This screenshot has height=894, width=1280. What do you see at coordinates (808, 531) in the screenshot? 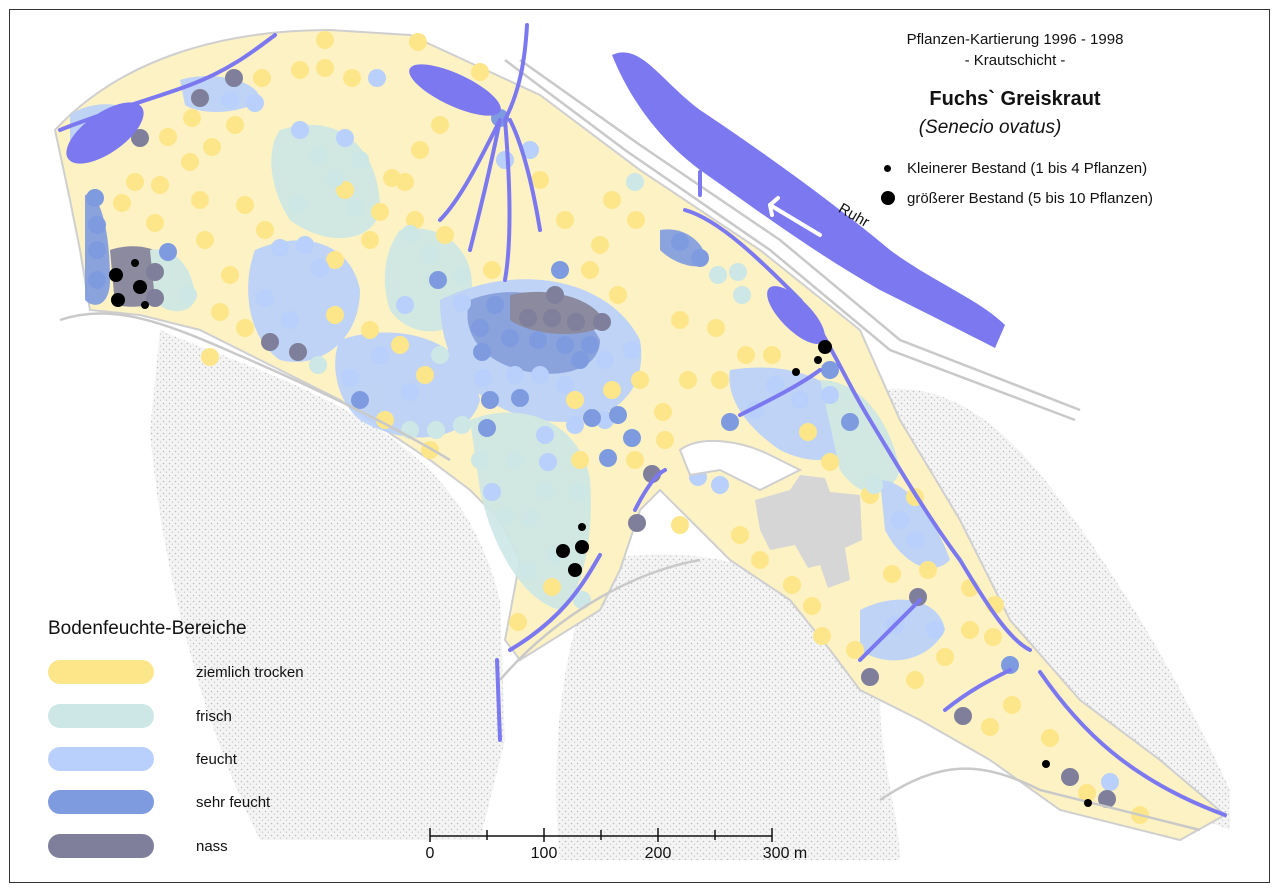
I see `building-complex` at bounding box center [808, 531].